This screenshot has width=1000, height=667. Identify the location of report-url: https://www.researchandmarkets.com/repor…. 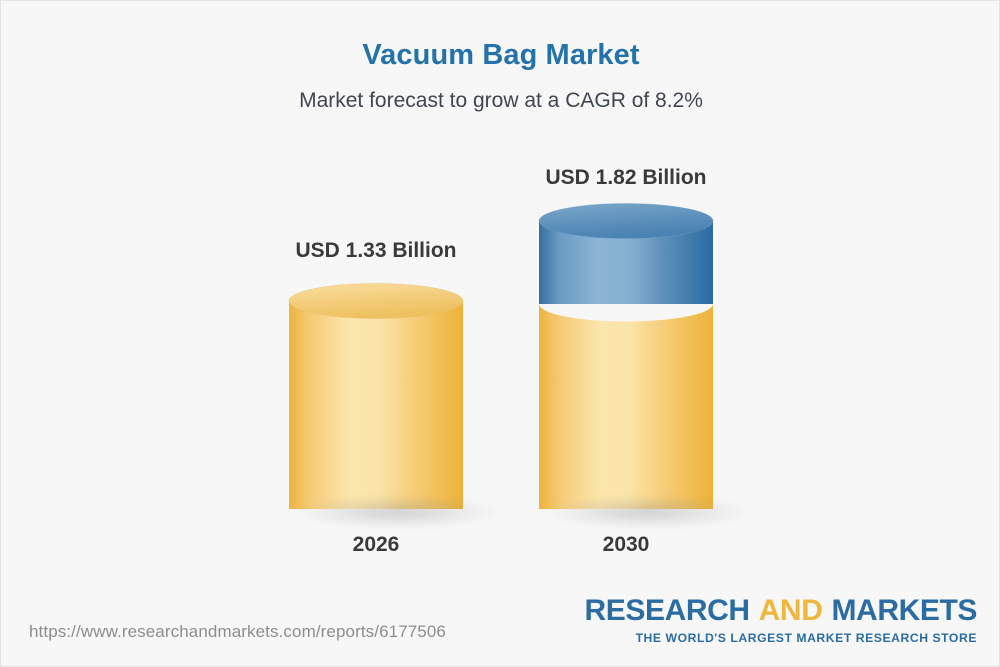
(237, 631).